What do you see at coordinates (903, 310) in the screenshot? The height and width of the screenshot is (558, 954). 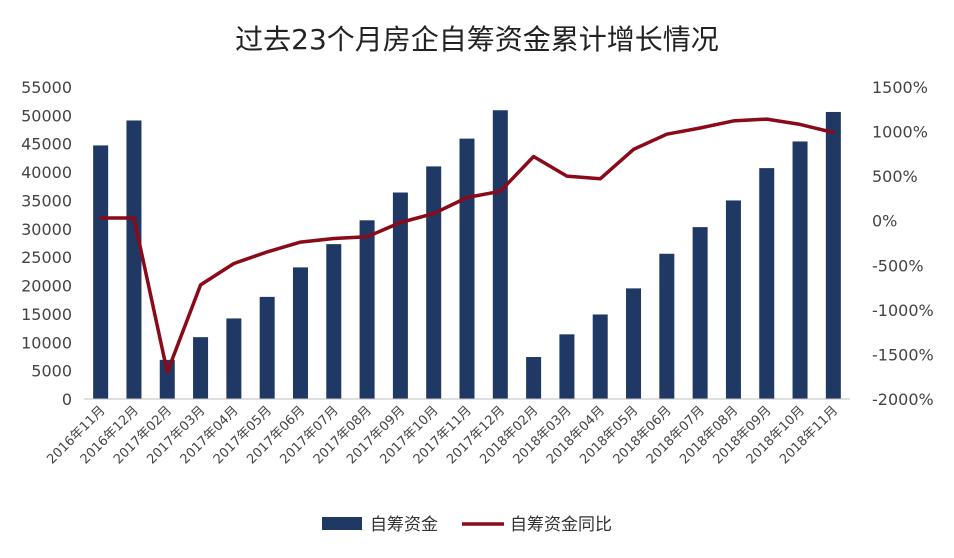 I see `right-tick-label: -1000%` at bounding box center [903, 310].